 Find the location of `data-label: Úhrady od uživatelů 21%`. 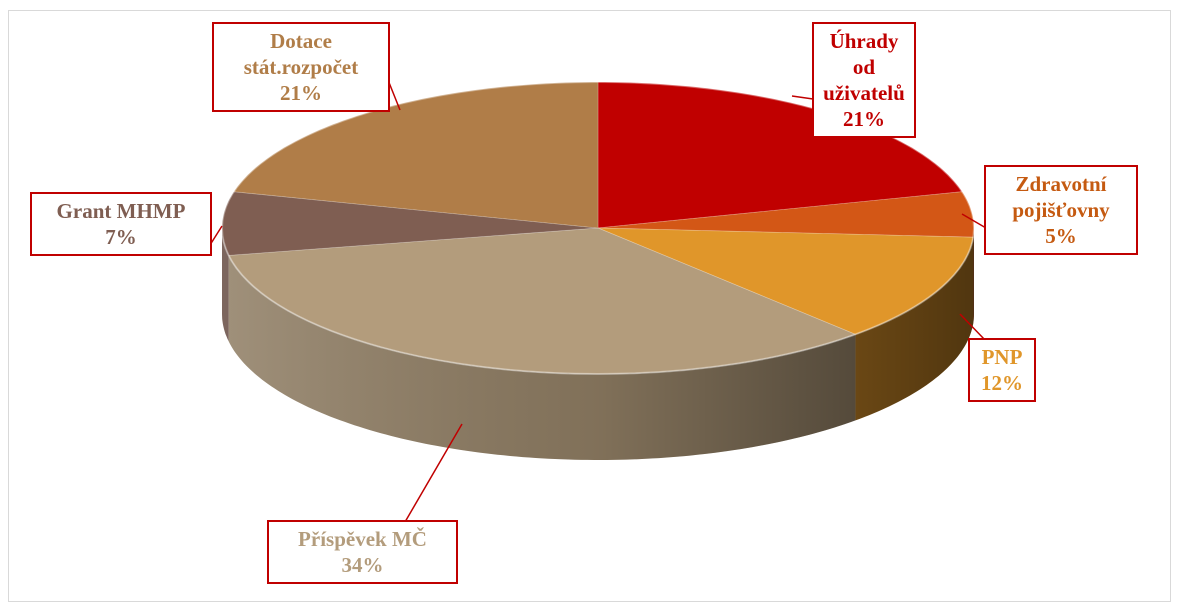

data-label: Úhrady od uživatelů 21% is located at coordinates (864, 80).